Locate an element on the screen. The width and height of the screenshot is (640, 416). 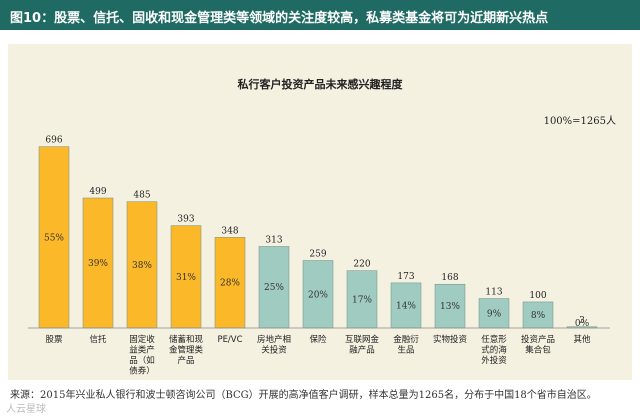
chart-annotation: 100%=1265人 is located at coordinates (580, 121).